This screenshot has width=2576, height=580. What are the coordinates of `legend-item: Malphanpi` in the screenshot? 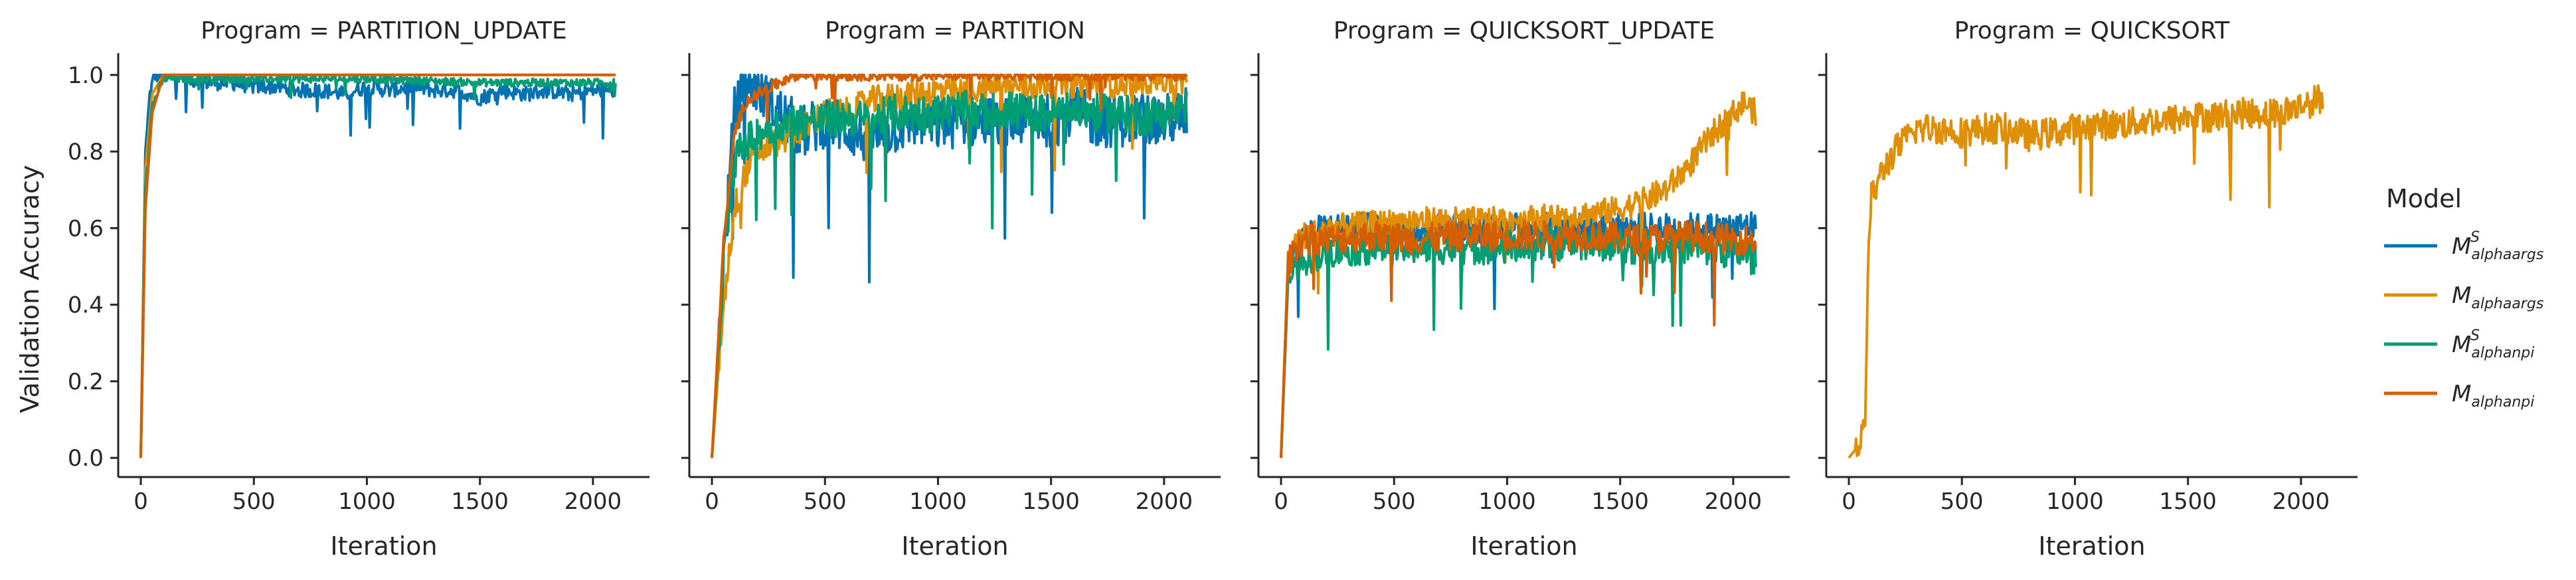 It's located at (2459, 396).